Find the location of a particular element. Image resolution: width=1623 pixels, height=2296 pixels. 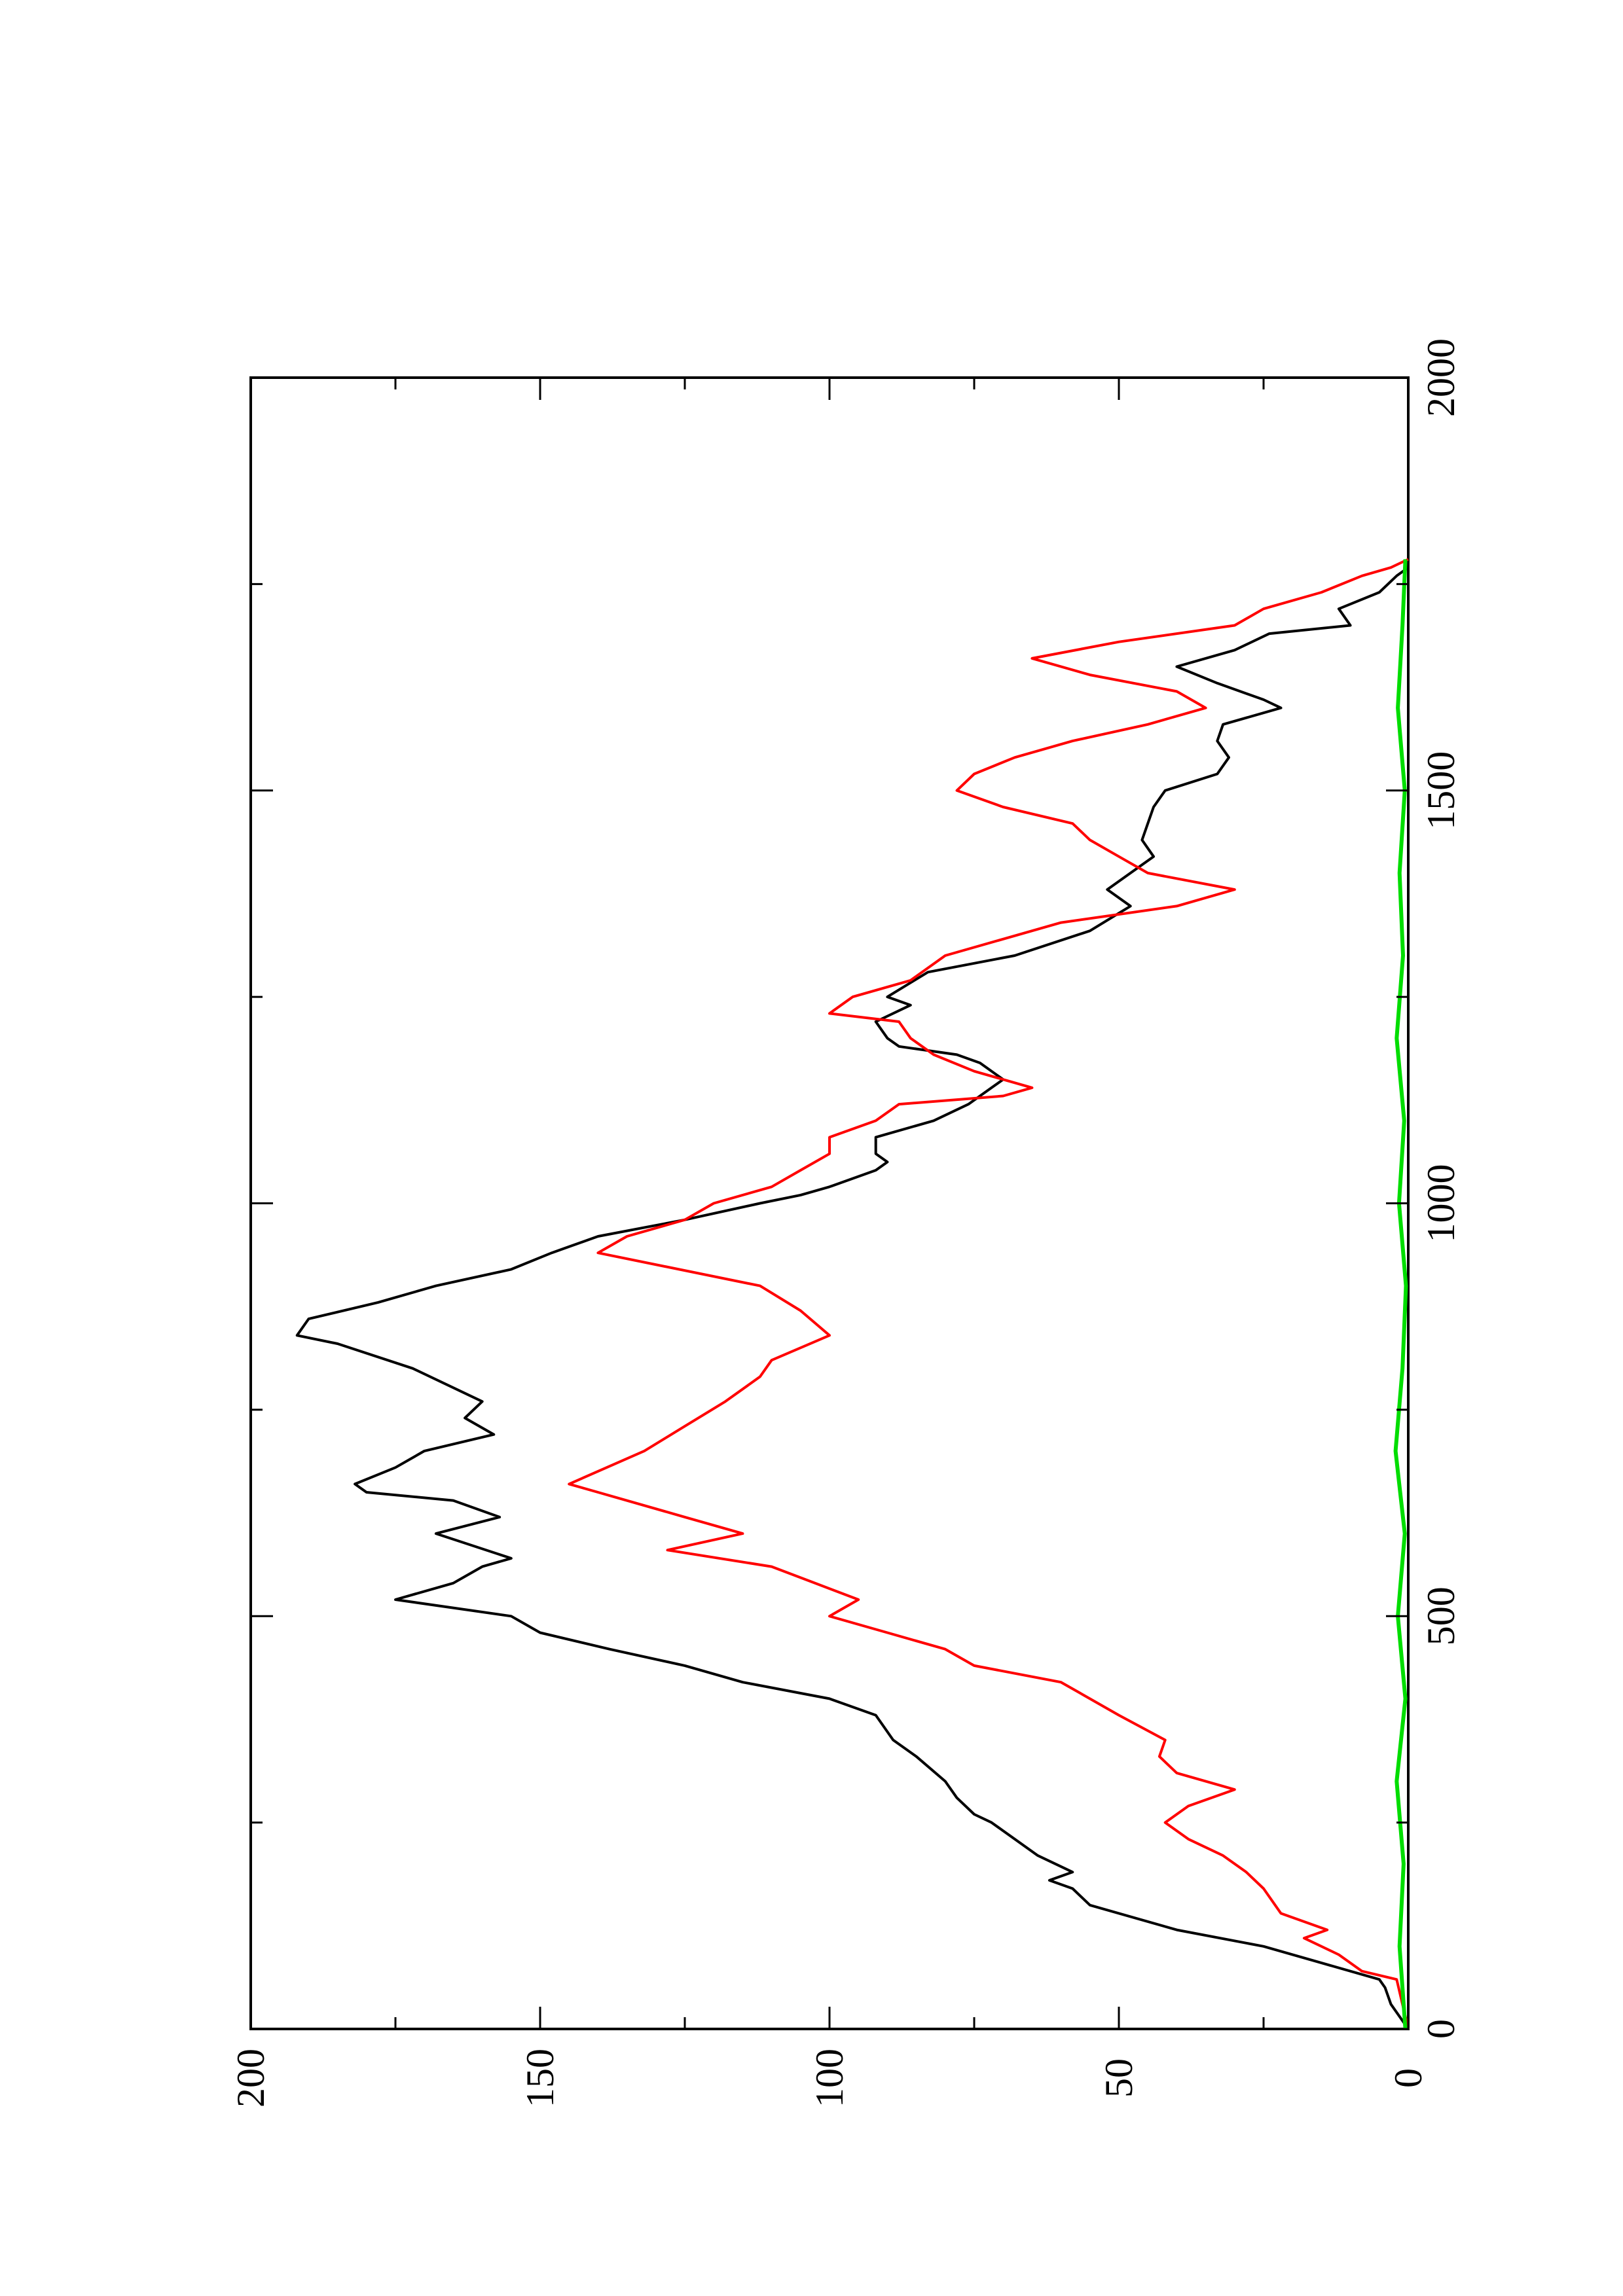

x-tick-label: 1500 is located at coordinates (1441, 790).